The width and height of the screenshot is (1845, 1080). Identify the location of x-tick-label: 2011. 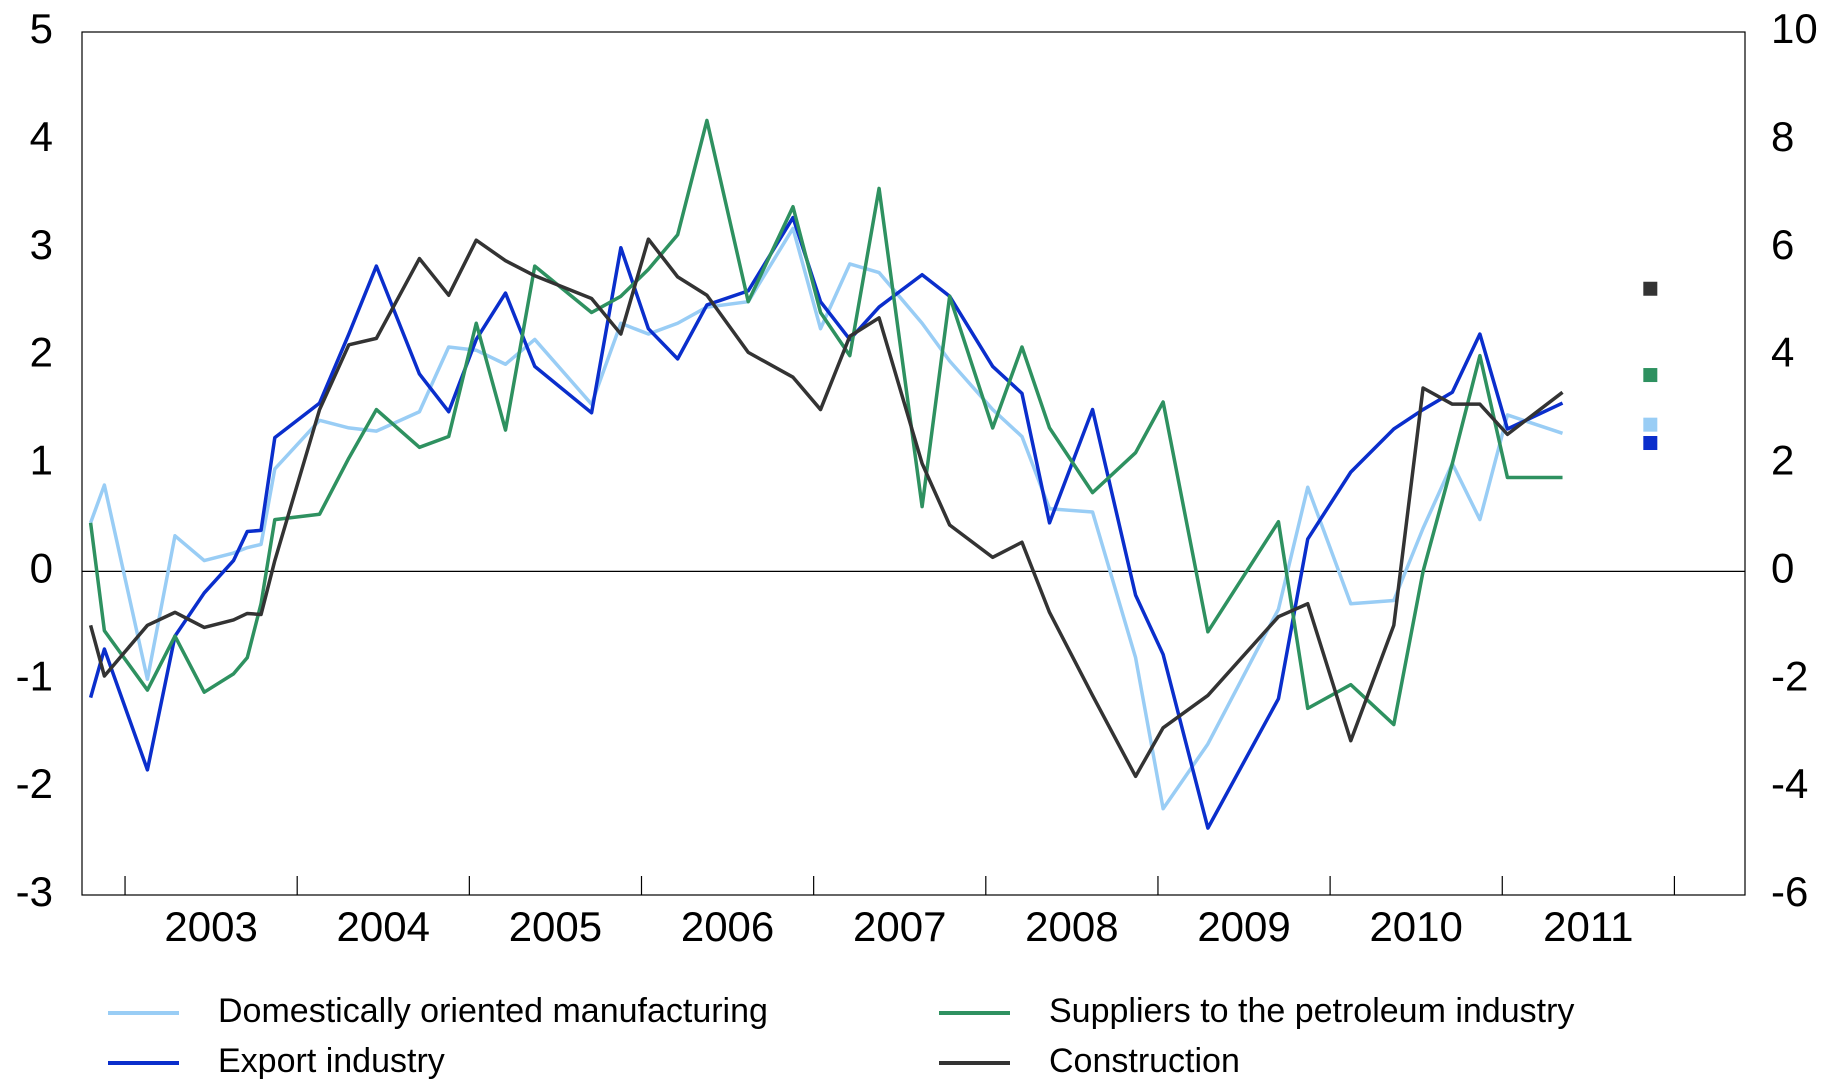
(1588, 926).